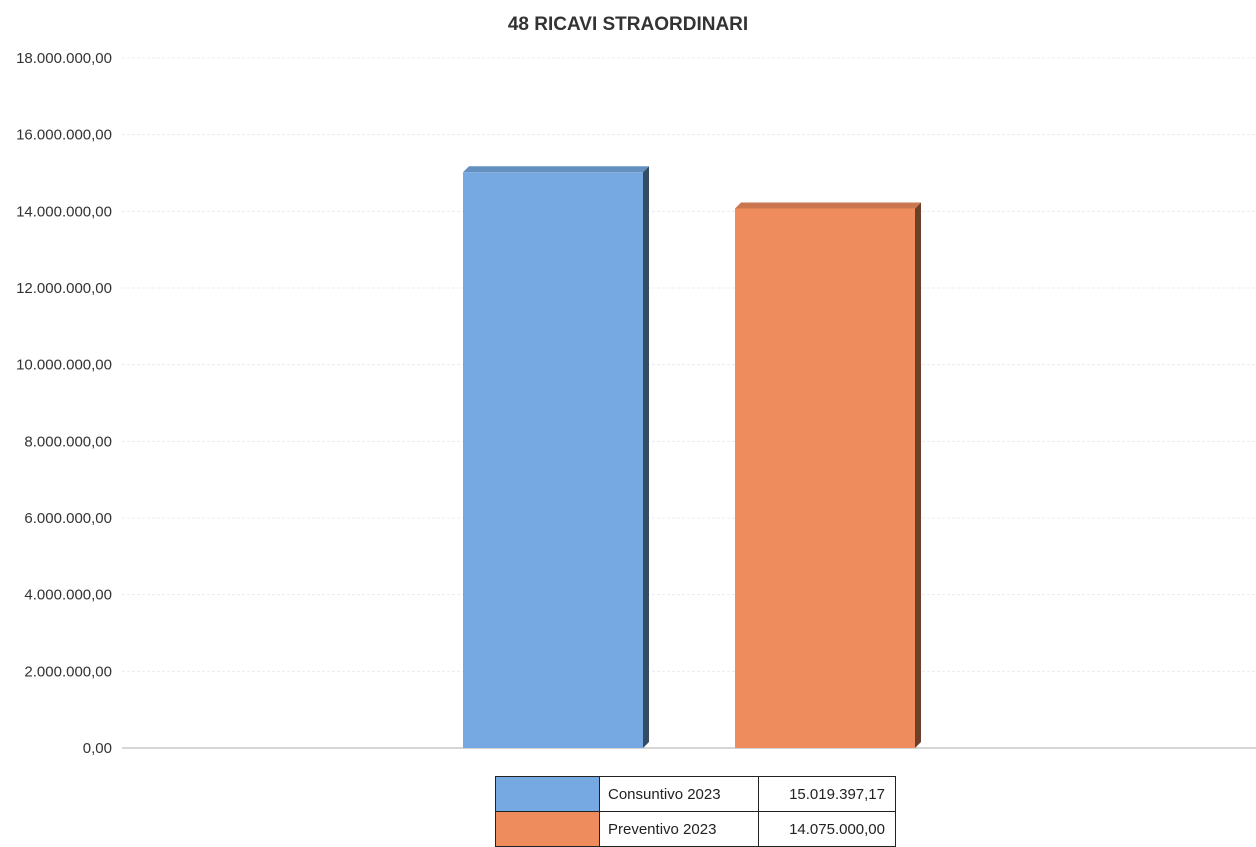  Describe the element at coordinates (64, 58) in the screenshot. I see `y-tick-label: 18.000.000,00` at that location.